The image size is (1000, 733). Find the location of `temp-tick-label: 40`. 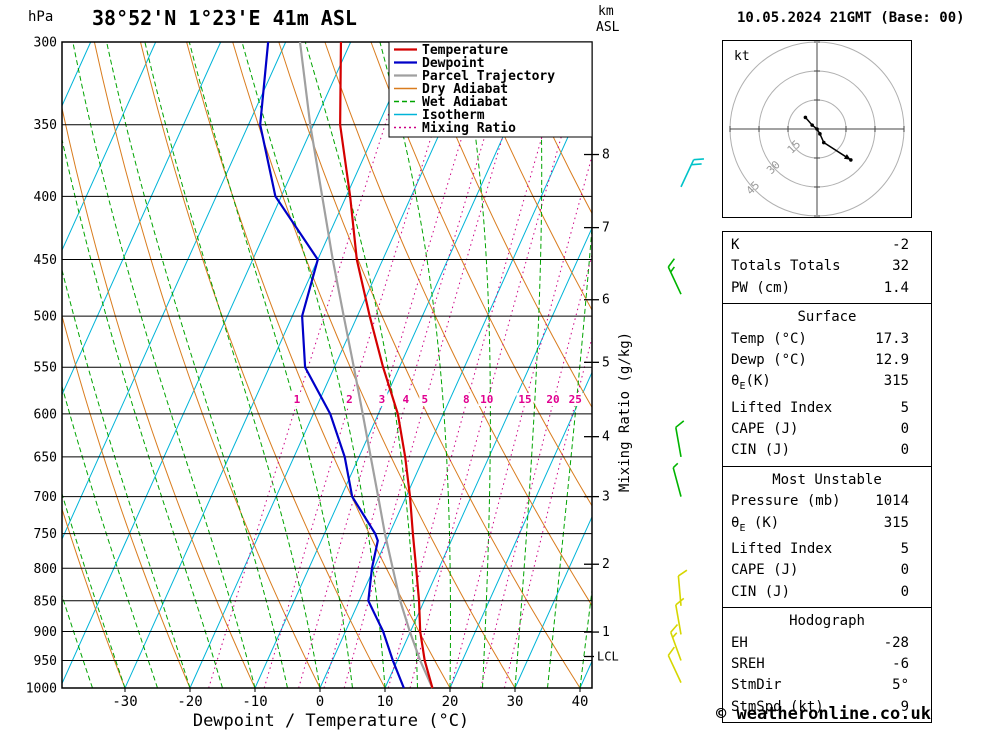

temp-tick-label: 40 is located at coordinates (580, 702).